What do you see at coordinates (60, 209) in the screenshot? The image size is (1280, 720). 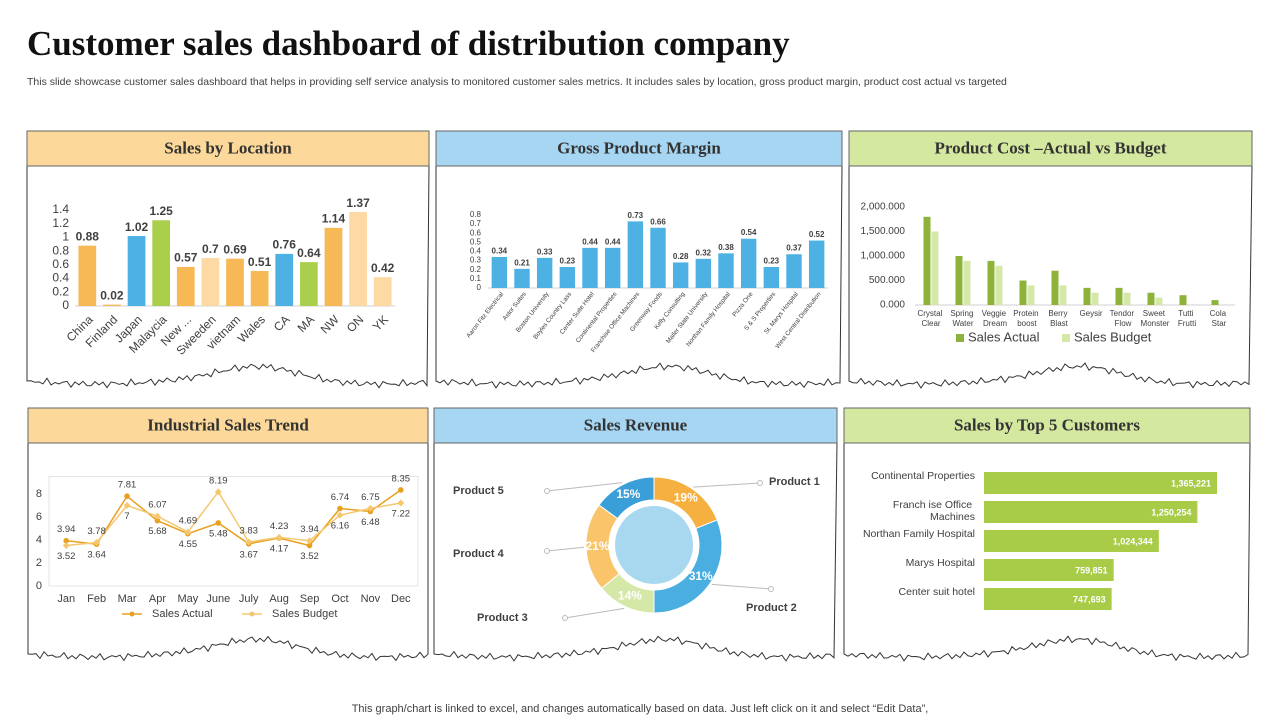 I see `y-tick-label: 1.4` at bounding box center [60, 209].